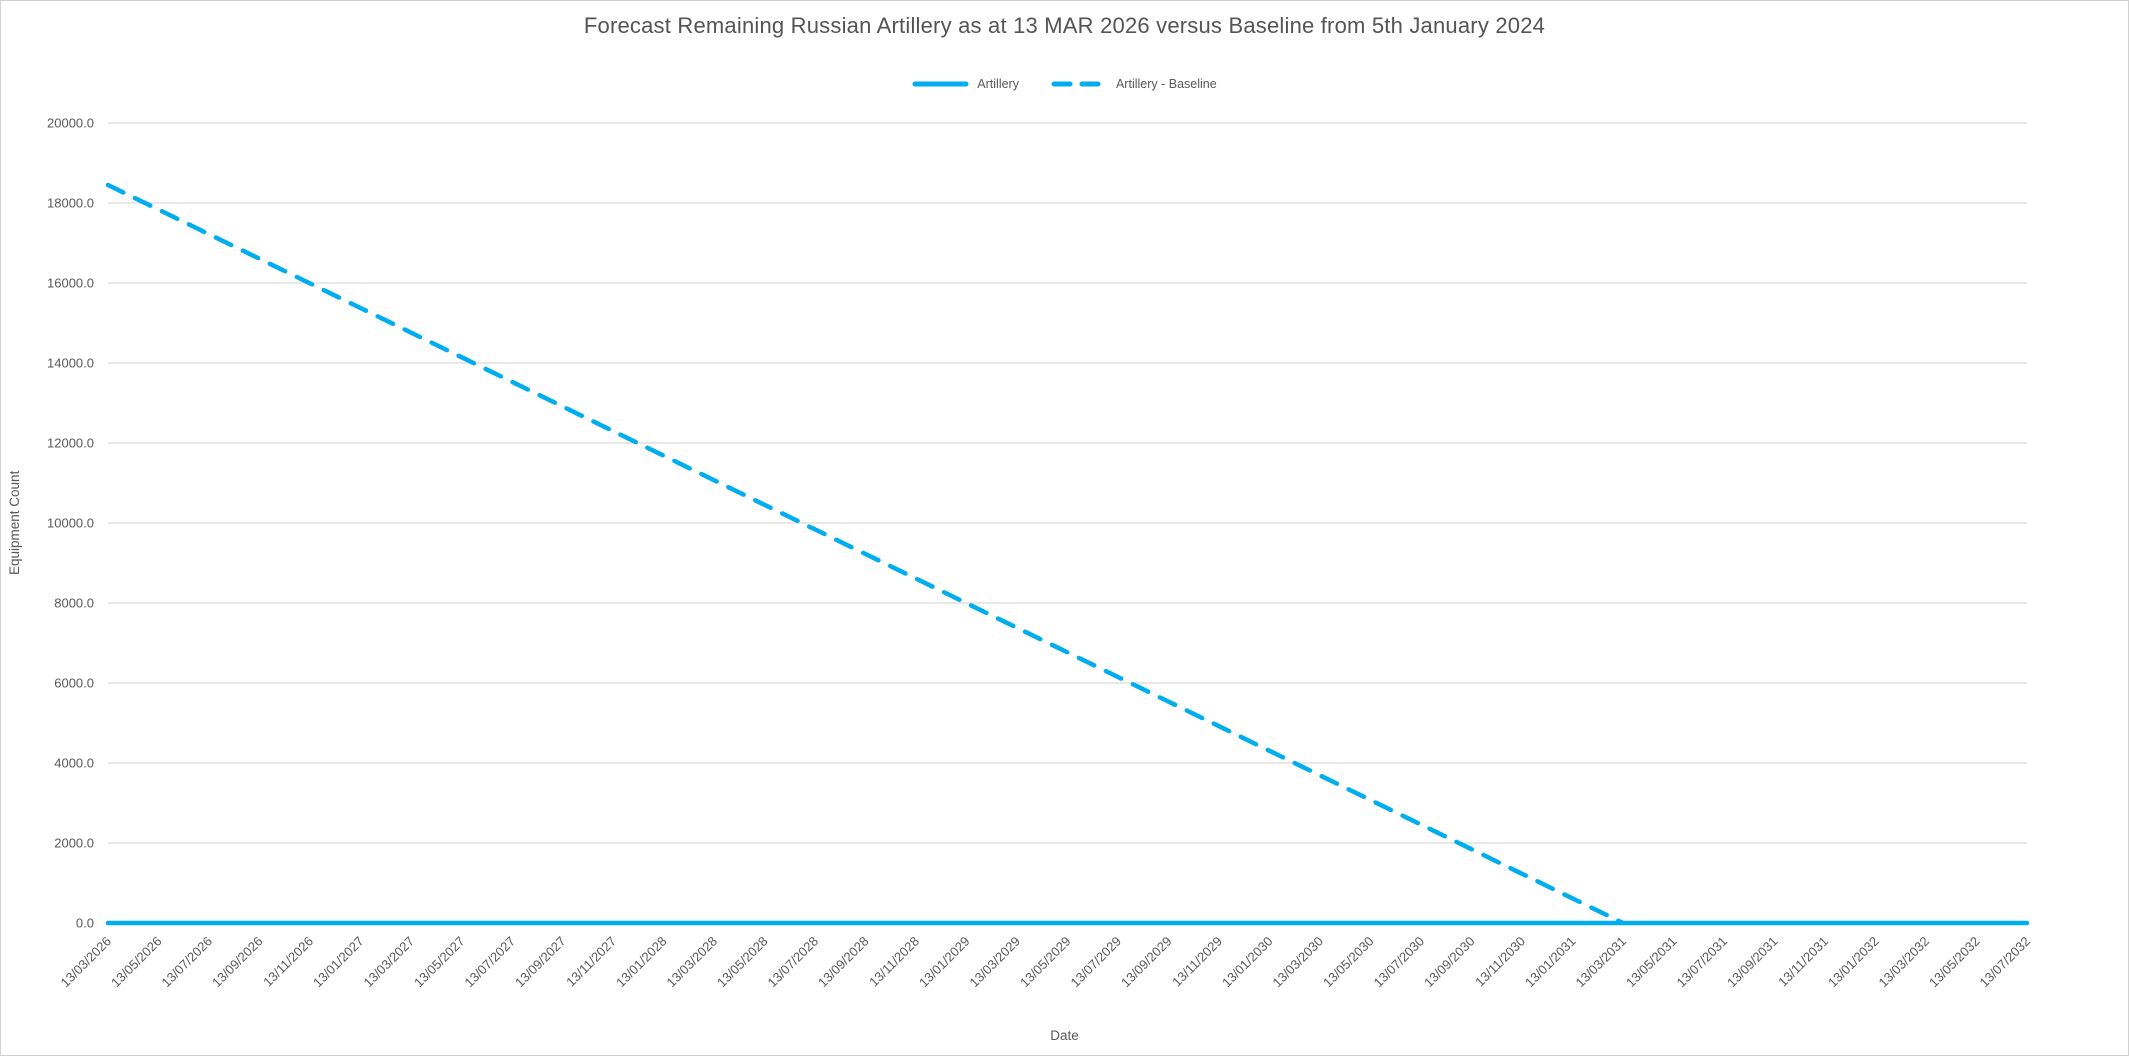 This screenshot has width=2129, height=1057. I want to click on x-tick-label: 13/09/2027, so click(540, 962).